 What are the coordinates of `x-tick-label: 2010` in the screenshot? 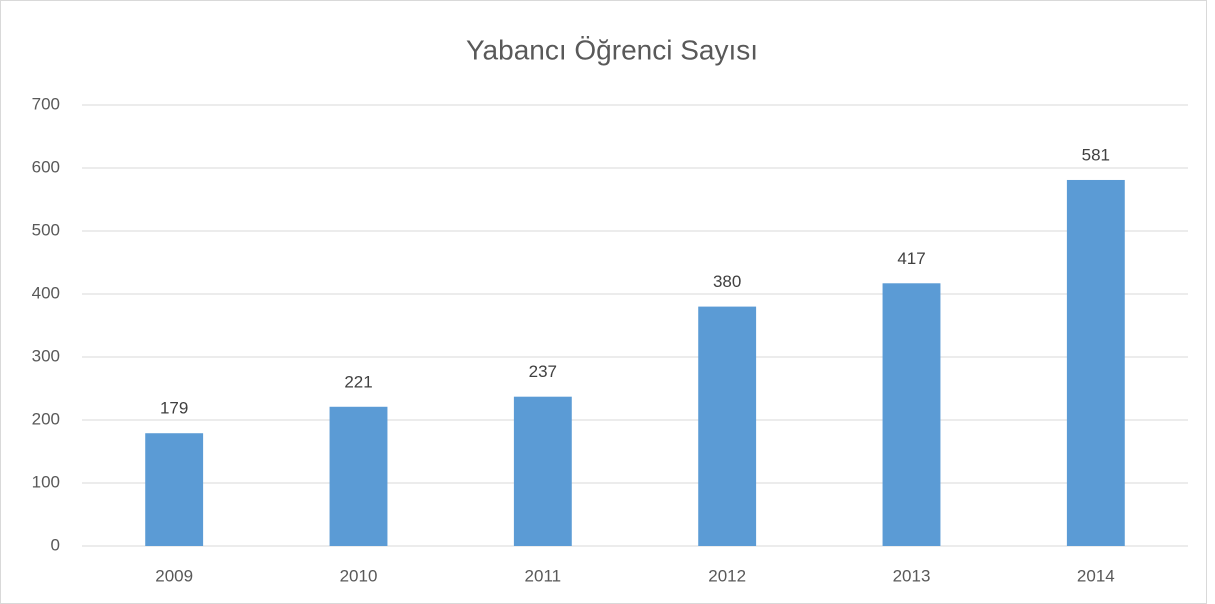 It's located at (359, 575).